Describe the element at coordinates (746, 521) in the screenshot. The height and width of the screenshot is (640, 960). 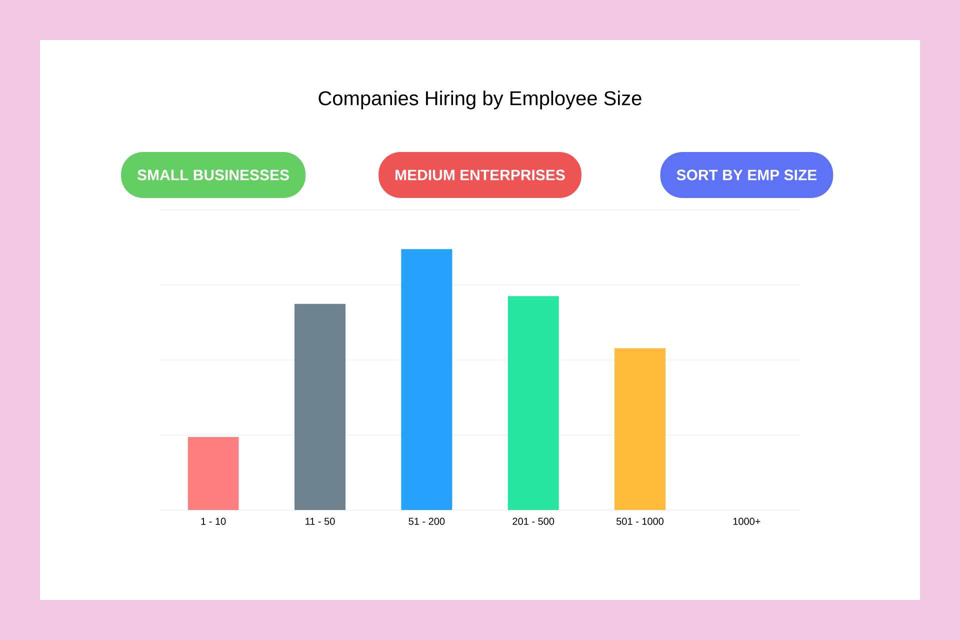
I see `x-tick-label: 1000+` at that location.